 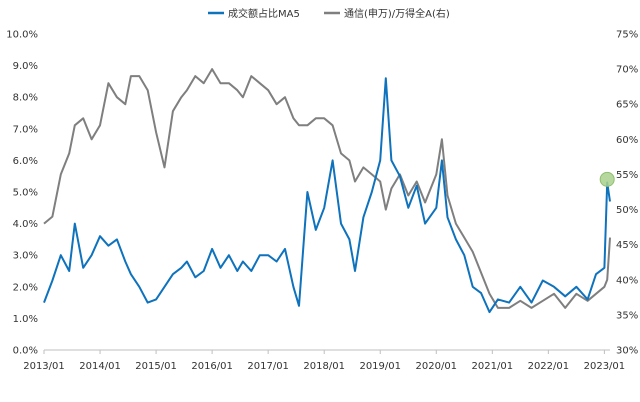 I want to click on right-axis-tick-label: 75%, so click(x=627, y=35).